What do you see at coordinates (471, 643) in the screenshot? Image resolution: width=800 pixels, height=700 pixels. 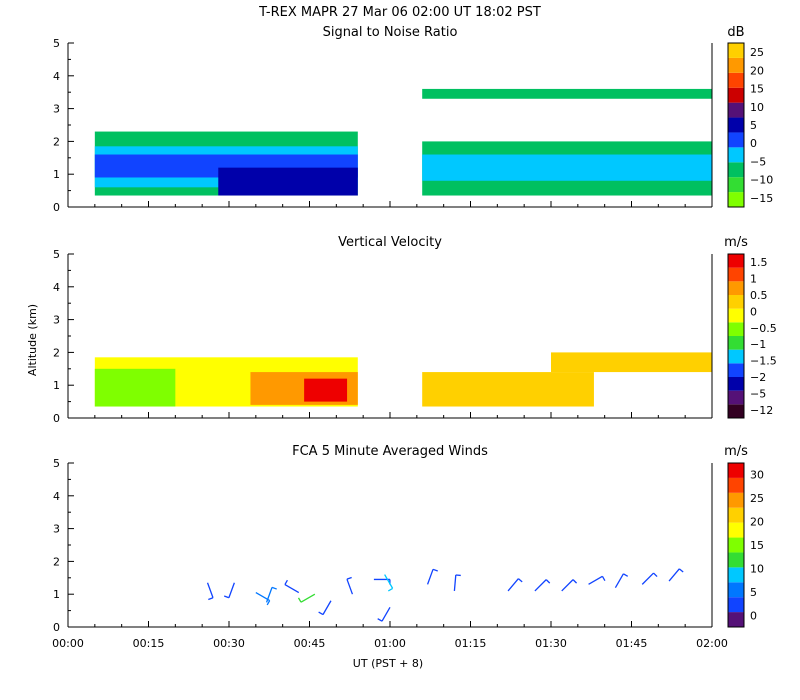 I see `x-tick-label: 01:15` at bounding box center [471, 643].